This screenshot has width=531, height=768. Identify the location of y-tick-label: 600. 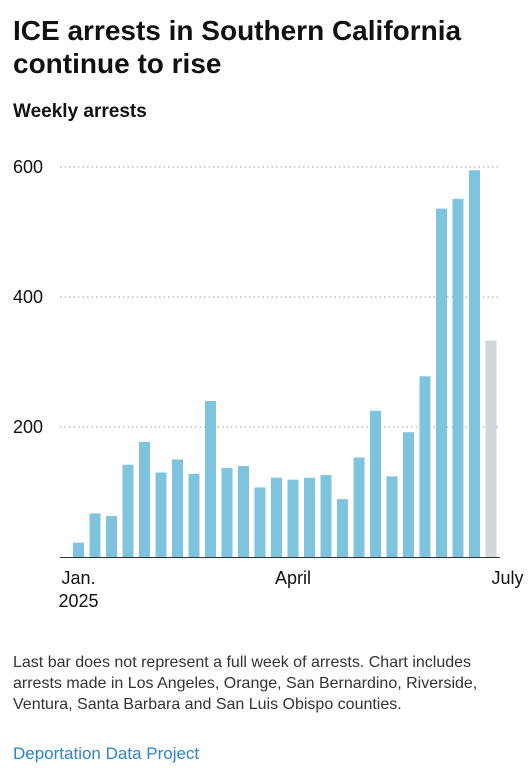
(28, 167).